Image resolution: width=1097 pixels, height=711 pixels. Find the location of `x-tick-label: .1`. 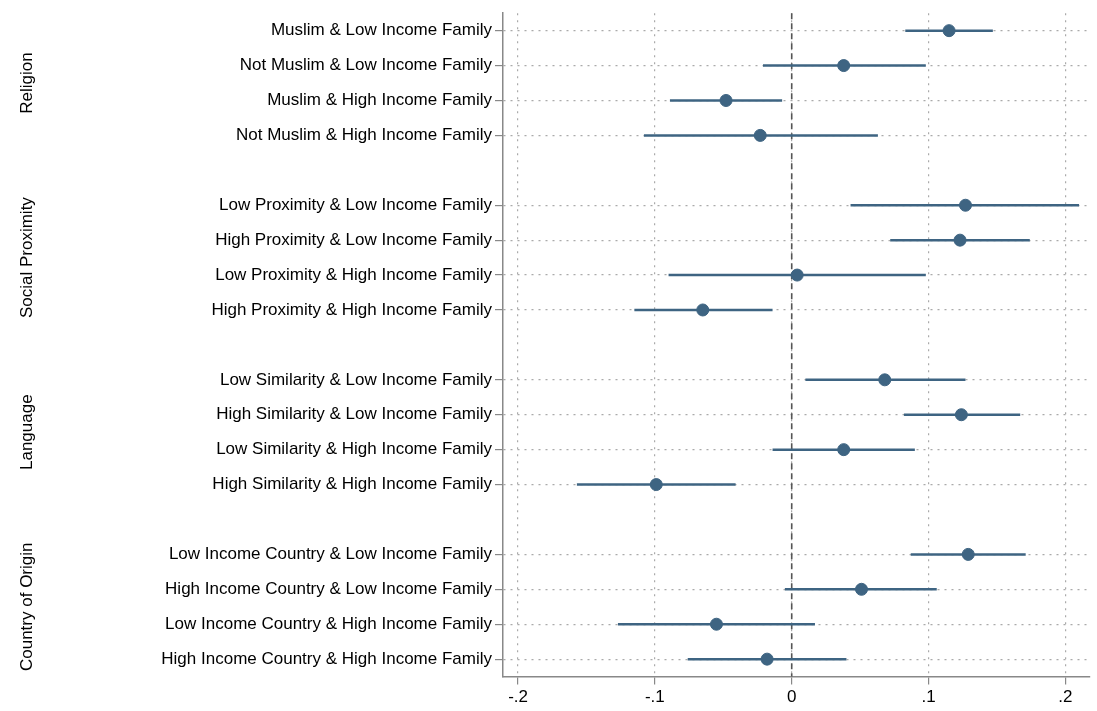

x-tick-label: .1 is located at coordinates (928, 697).